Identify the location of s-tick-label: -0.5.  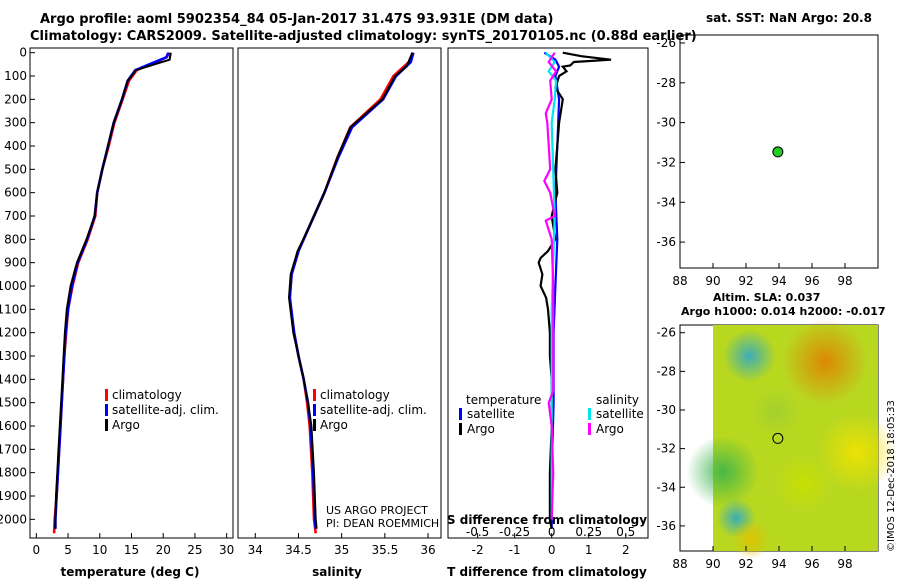
(477, 532).